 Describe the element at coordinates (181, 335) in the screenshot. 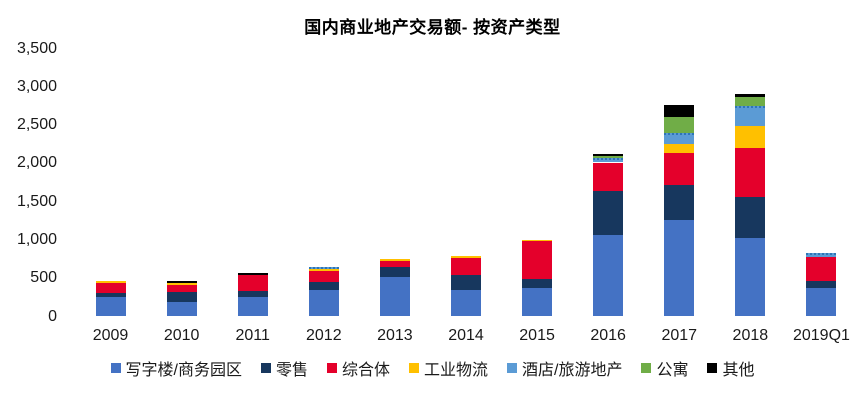

I see `x-axis-label-2010: 2010` at that location.